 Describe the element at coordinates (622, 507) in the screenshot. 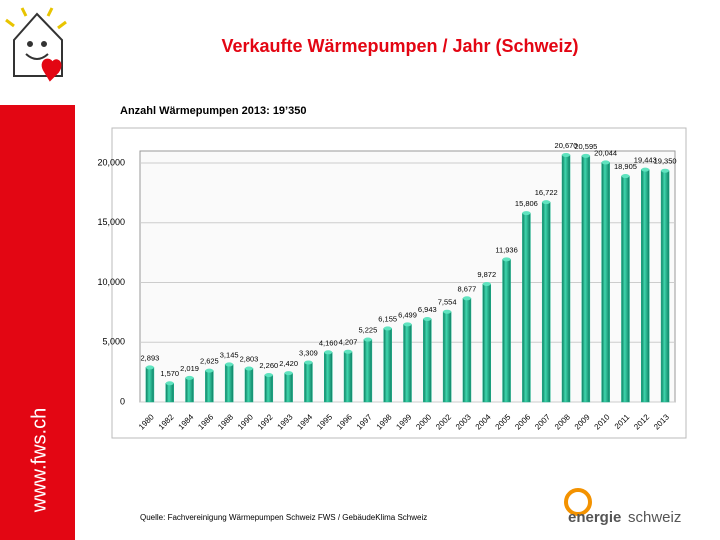

I see `energie-logo: energie schweiz` at that location.